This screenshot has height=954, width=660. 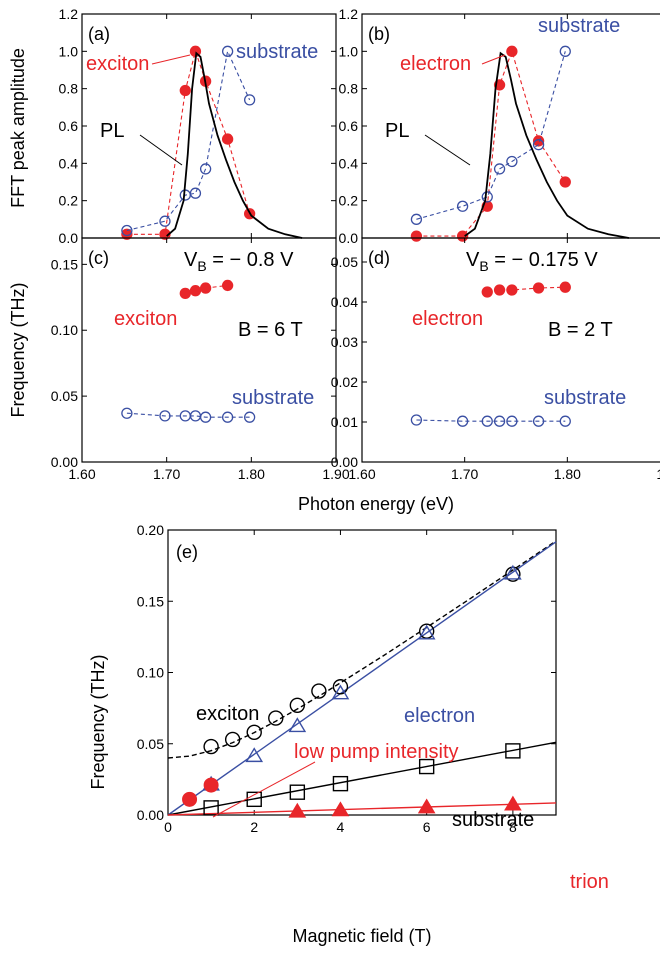 What do you see at coordinates (439, 716) in the screenshot?
I see `panel-e-electron-label: electron` at bounding box center [439, 716].